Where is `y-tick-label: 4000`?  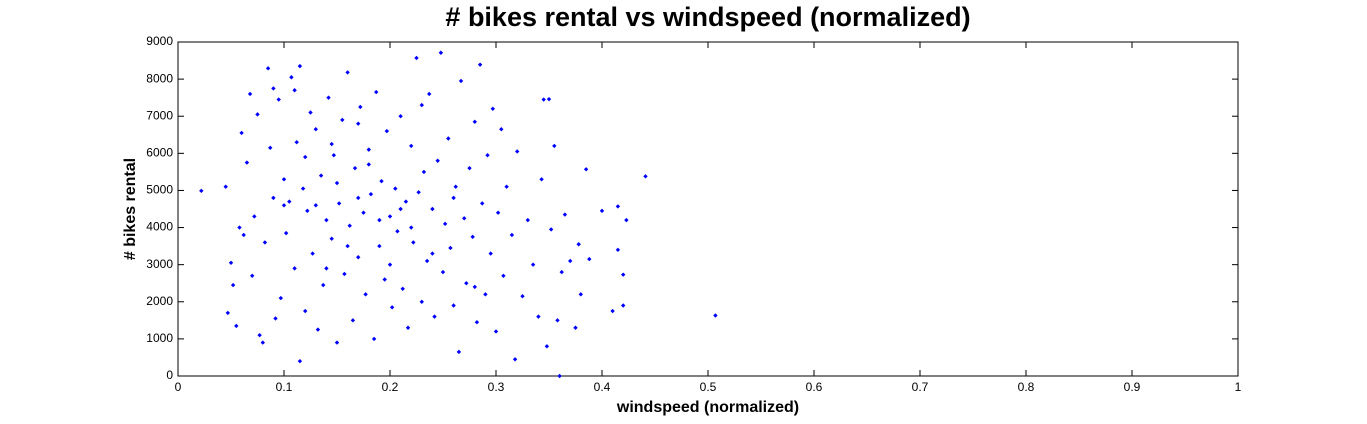 y-tick-label: 4000 is located at coordinates (159, 227).